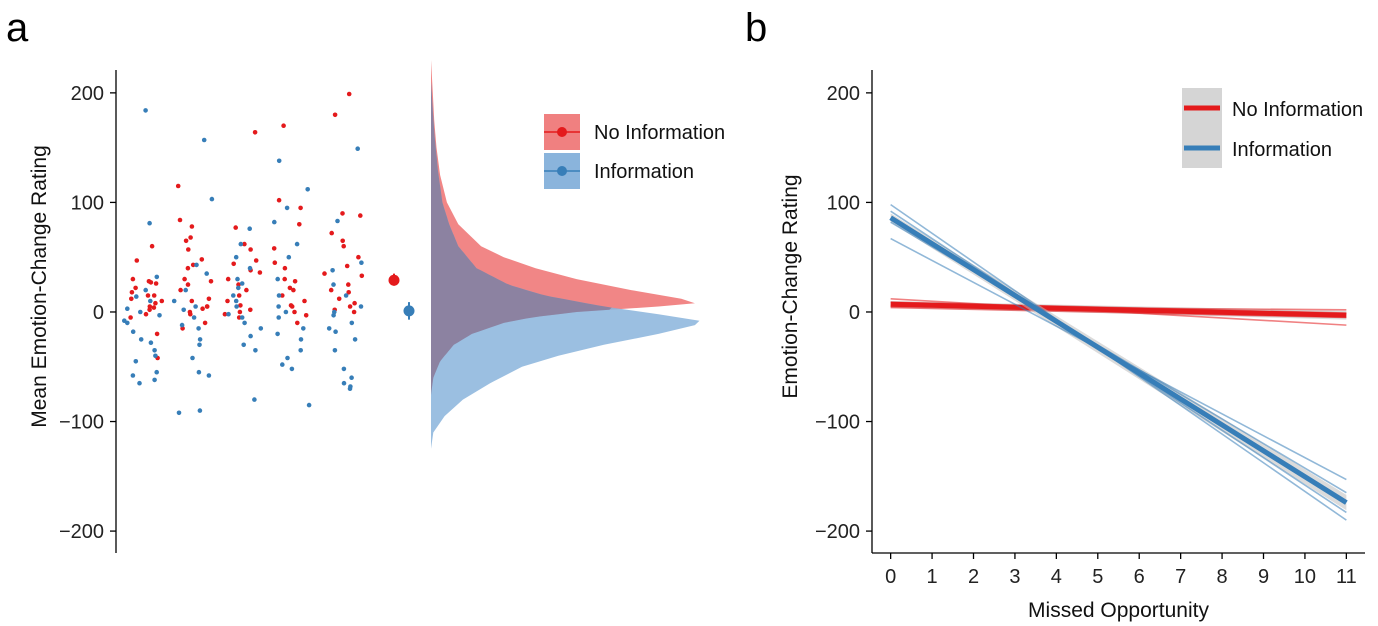 The image size is (1378, 626). What do you see at coordinates (890, 577) in the screenshot?
I see `x-tick-label: 0` at bounding box center [890, 577].